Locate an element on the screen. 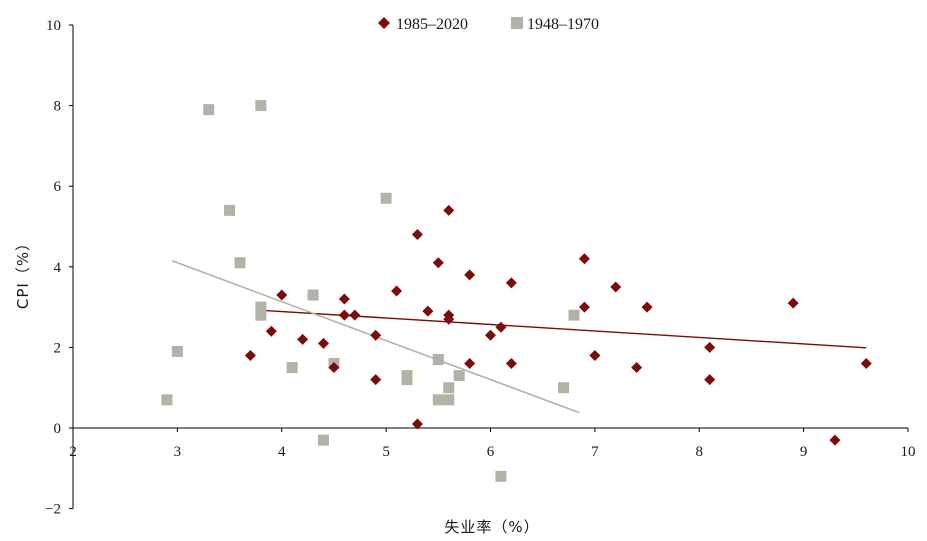 Image resolution: width=927 pixels, height=541 pixels. x-tick-label: 10 is located at coordinates (908, 452).